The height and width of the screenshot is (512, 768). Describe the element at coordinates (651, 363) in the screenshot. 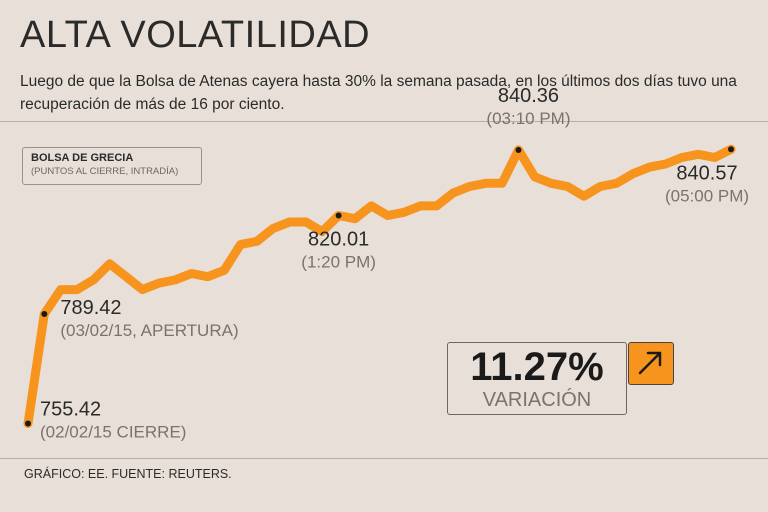

I see `arrow-up-right-icon` at that location.